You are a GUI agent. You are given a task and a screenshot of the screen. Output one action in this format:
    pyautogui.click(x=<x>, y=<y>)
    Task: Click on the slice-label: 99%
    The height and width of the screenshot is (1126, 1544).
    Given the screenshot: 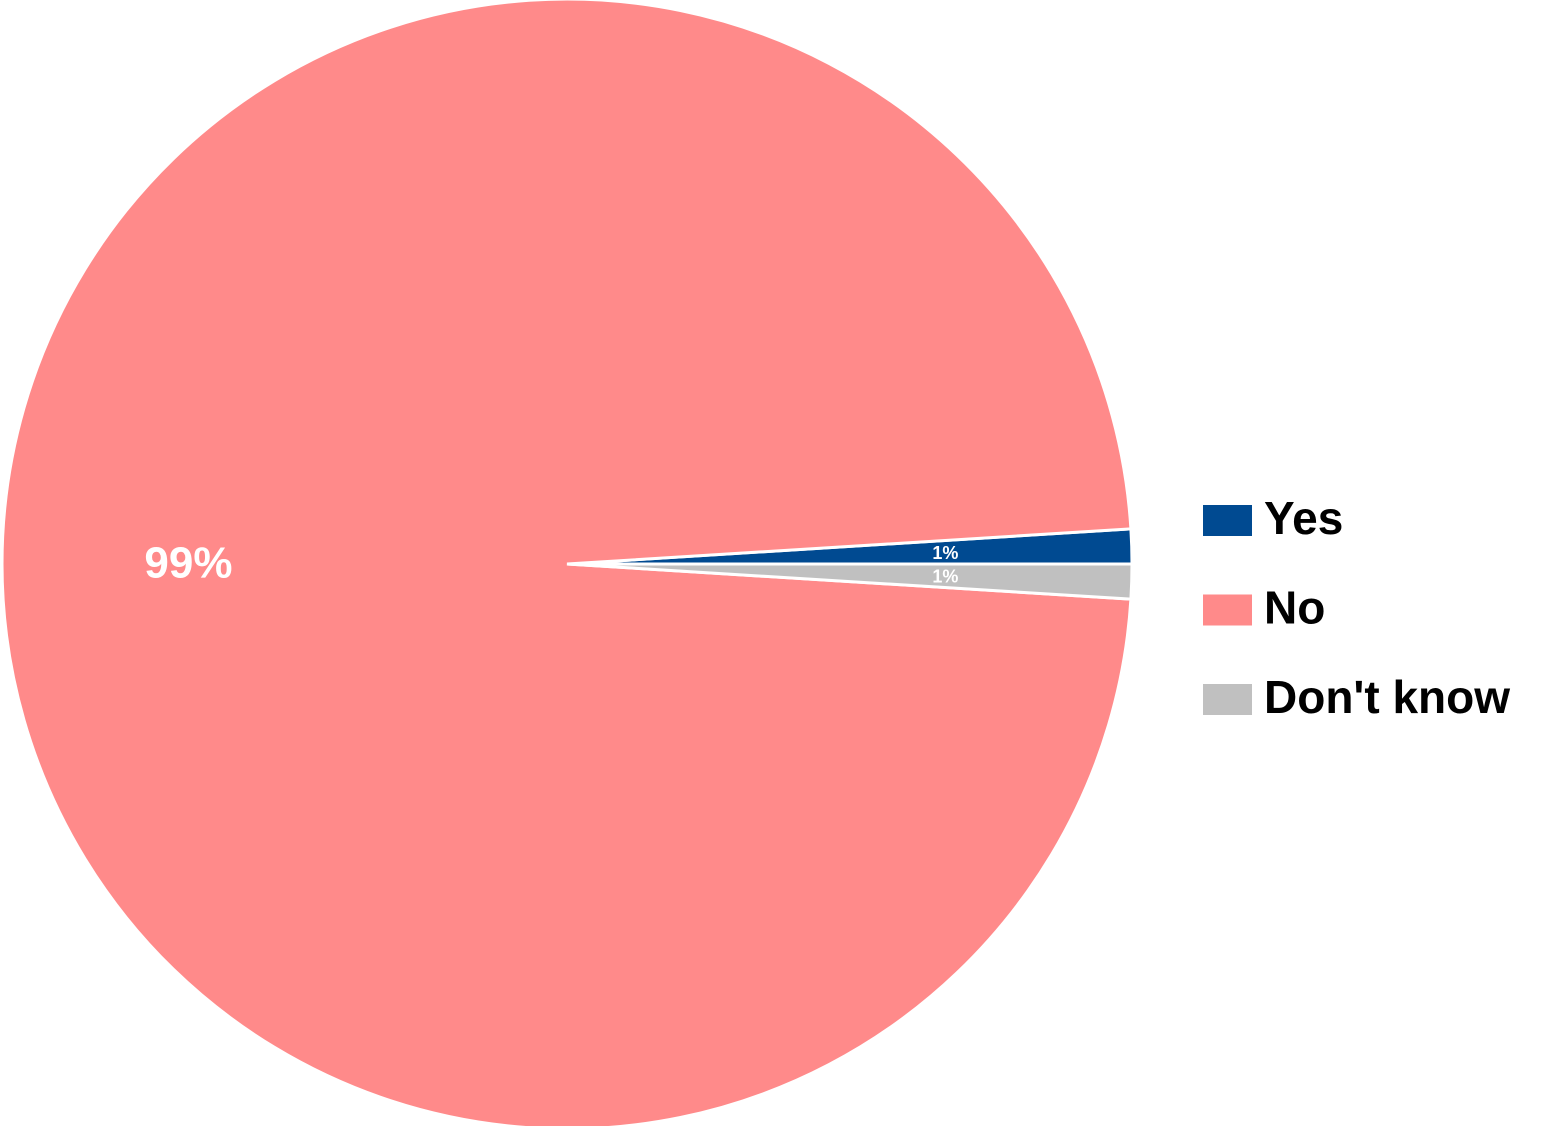 What is the action you would take?
    pyautogui.click(x=188, y=563)
    